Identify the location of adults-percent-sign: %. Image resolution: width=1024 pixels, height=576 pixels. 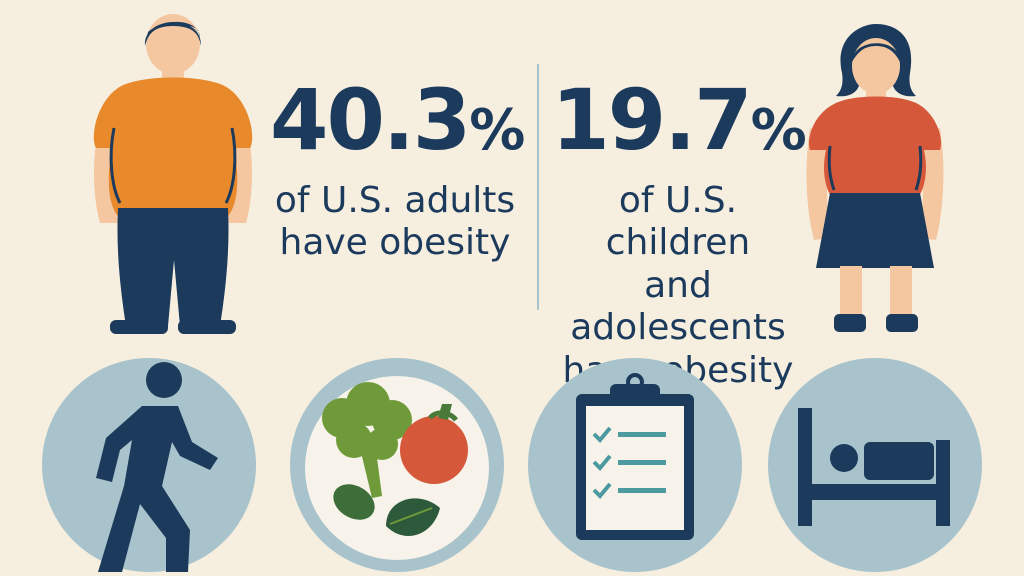
(497, 130).